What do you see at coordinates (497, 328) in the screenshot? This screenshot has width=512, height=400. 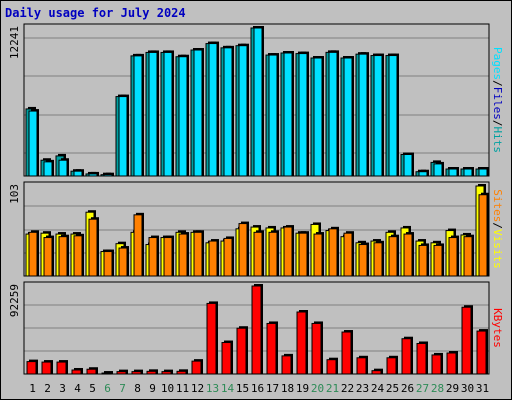 I see `legend-kbytes: KBytes` at bounding box center [497, 328].